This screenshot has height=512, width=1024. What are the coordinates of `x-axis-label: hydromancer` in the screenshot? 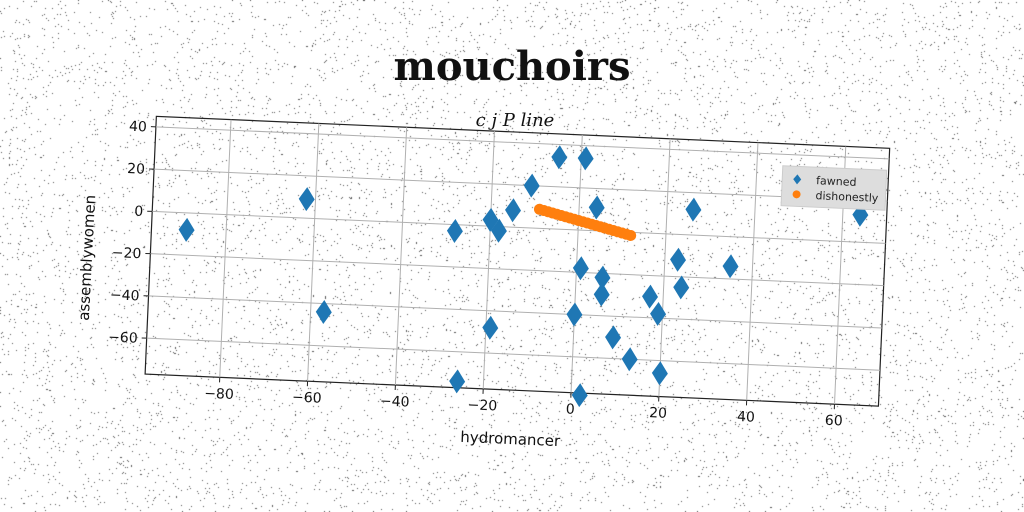 It's located at (510, 439).